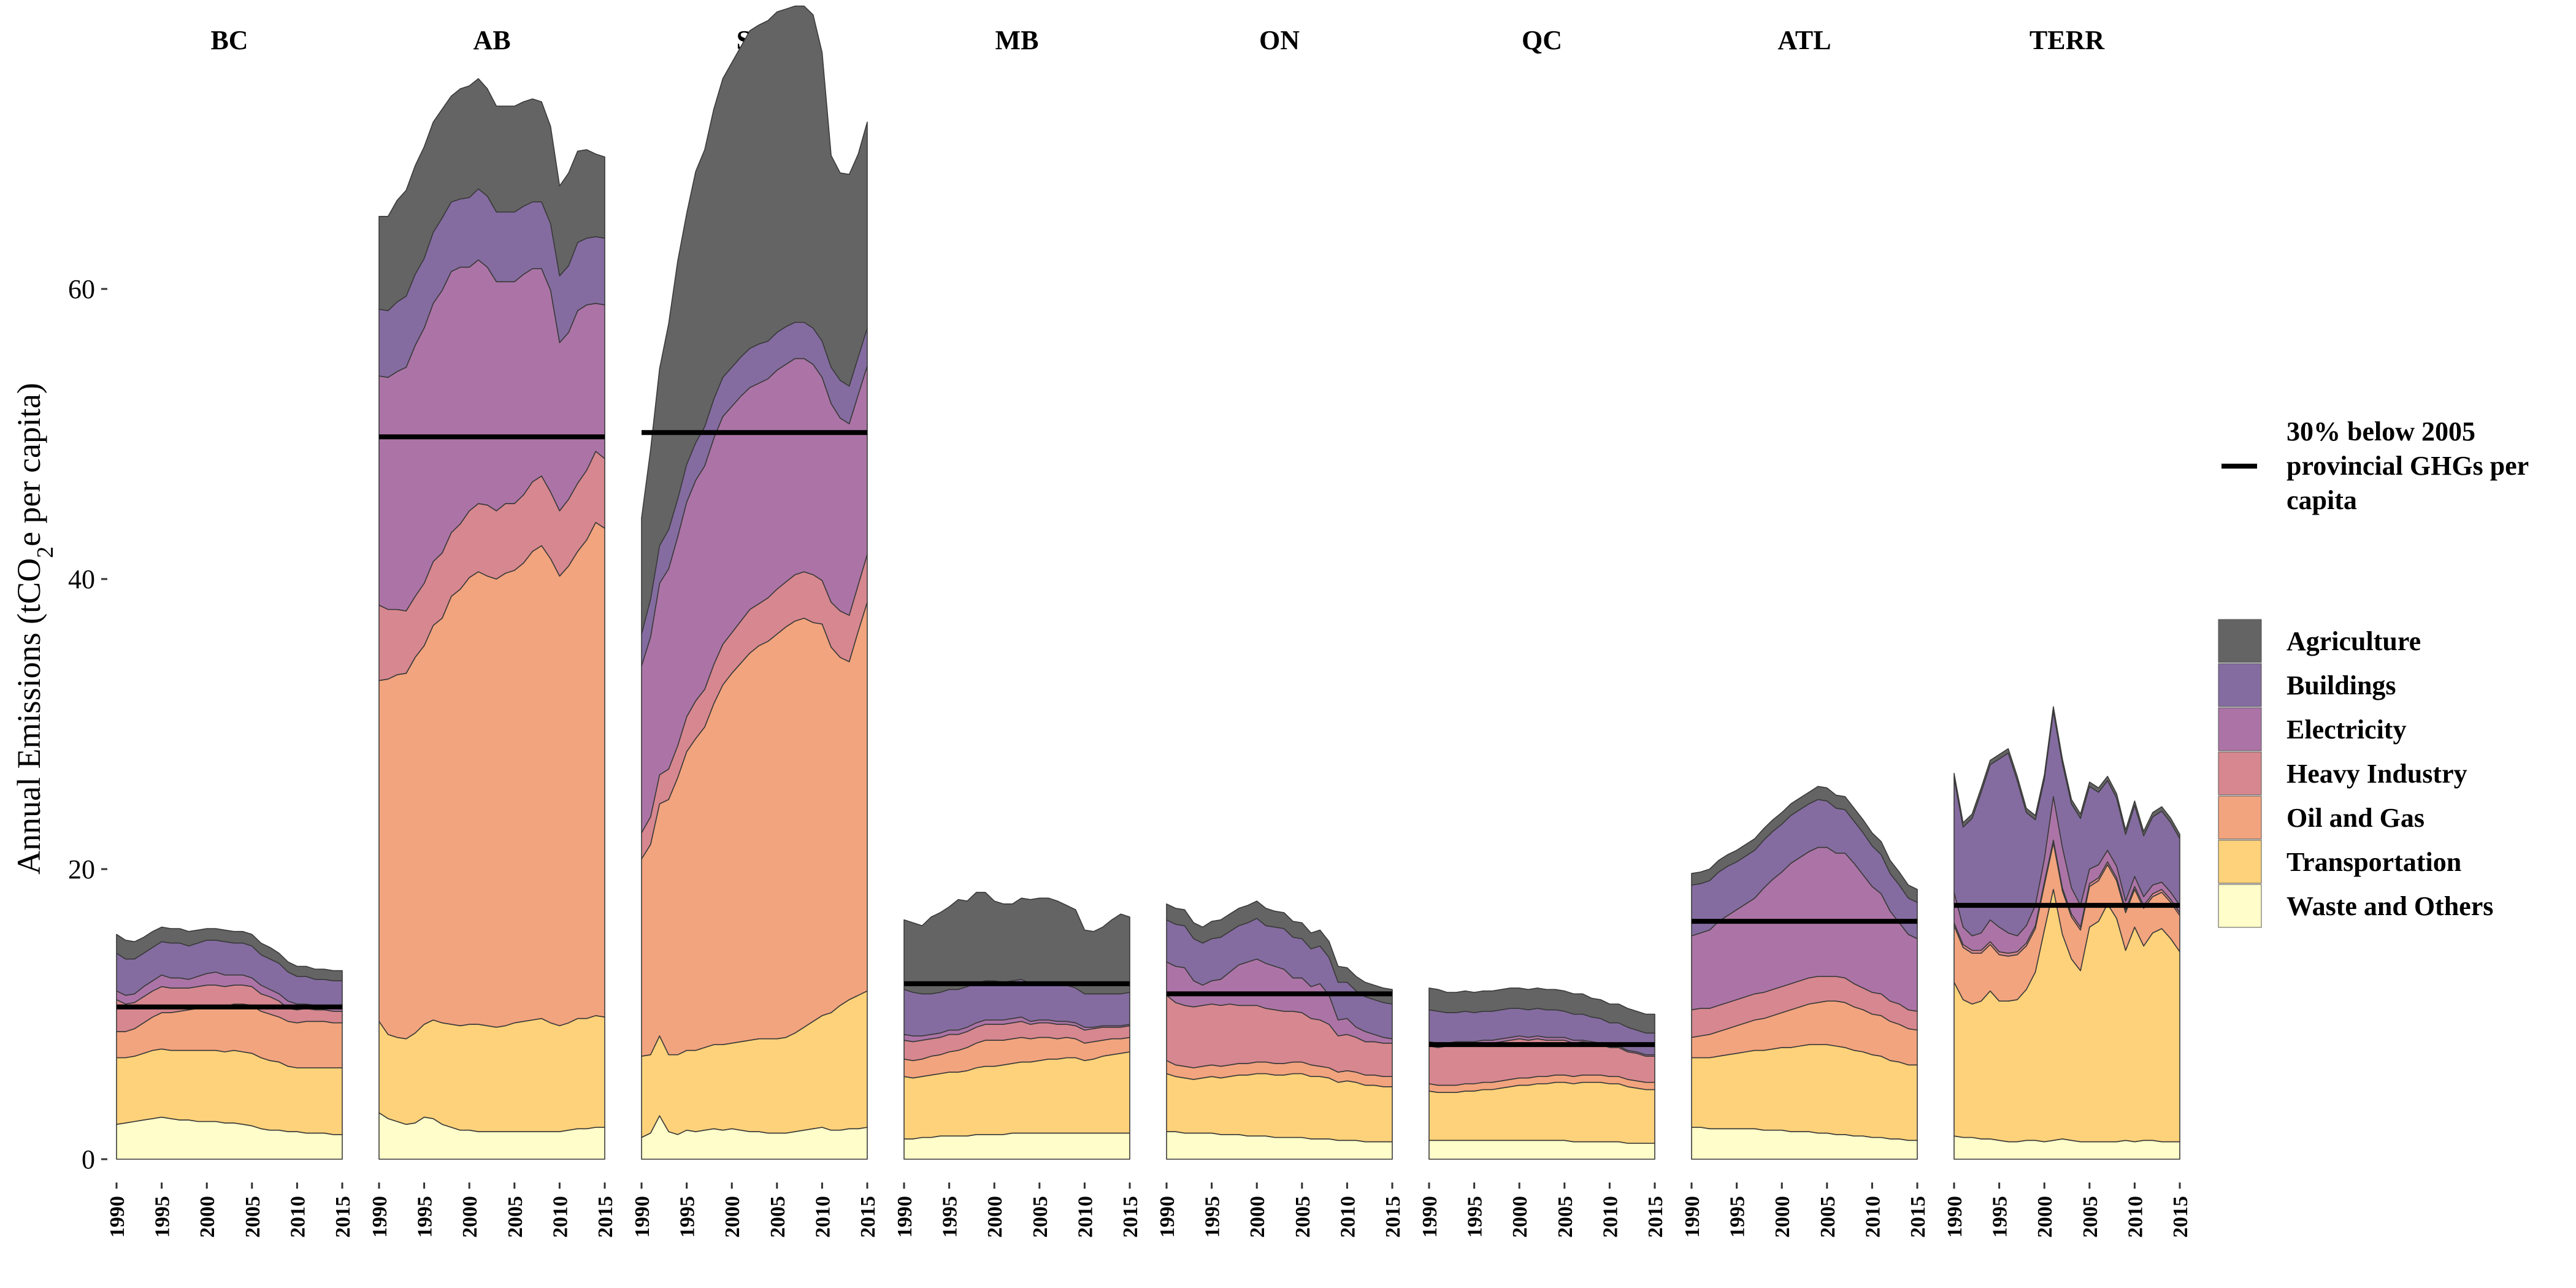  What do you see at coordinates (1805, 631) in the screenshot?
I see `panel-atl: ATL 1990 1995 2000 2005 2010 2015` at bounding box center [1805, 631].